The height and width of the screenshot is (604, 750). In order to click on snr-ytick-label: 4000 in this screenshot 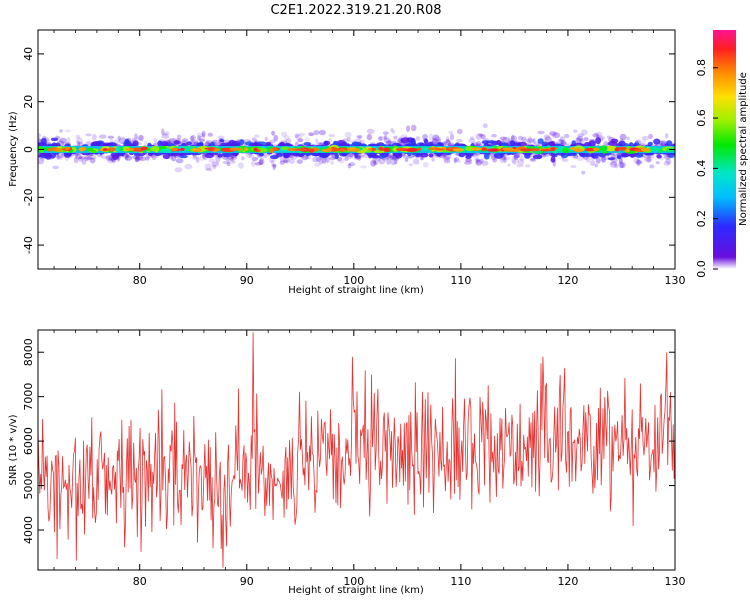, I will do `click(28, 530)`.